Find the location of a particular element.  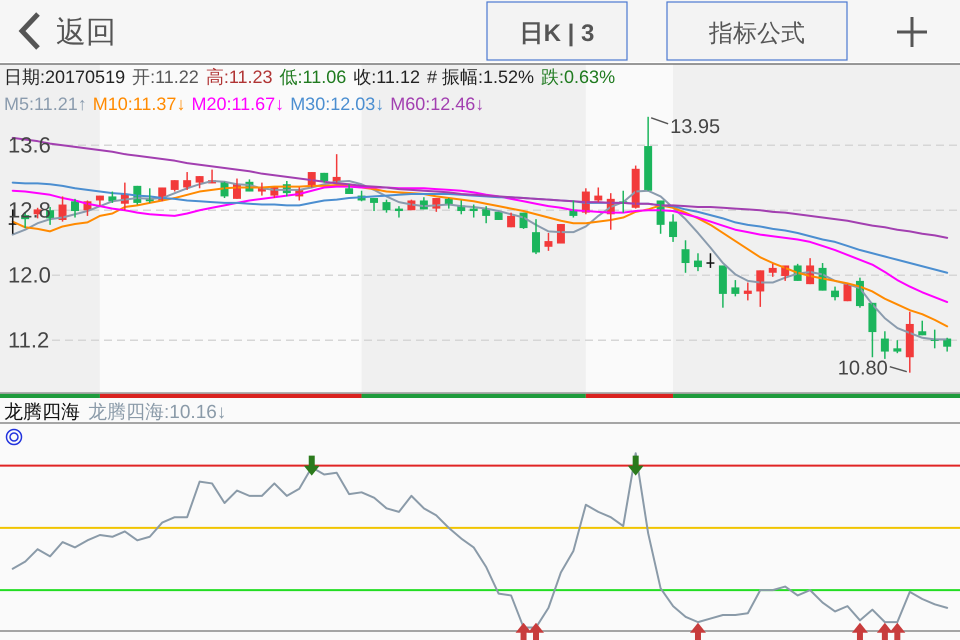

annotation: 日期:20170519 is located at coordinates (65, 77).